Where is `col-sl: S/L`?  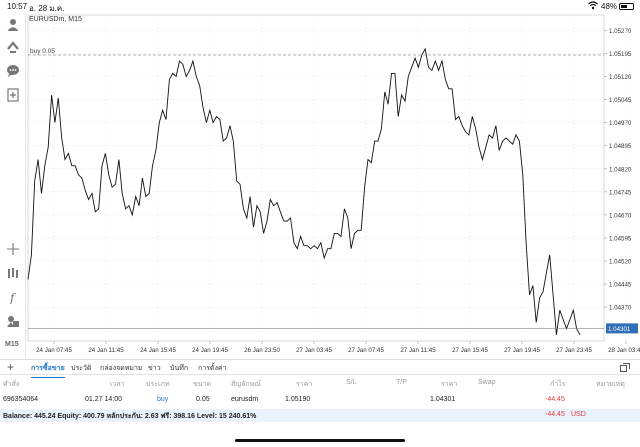
col-sl: S/L is located at coordinates (351, 382).